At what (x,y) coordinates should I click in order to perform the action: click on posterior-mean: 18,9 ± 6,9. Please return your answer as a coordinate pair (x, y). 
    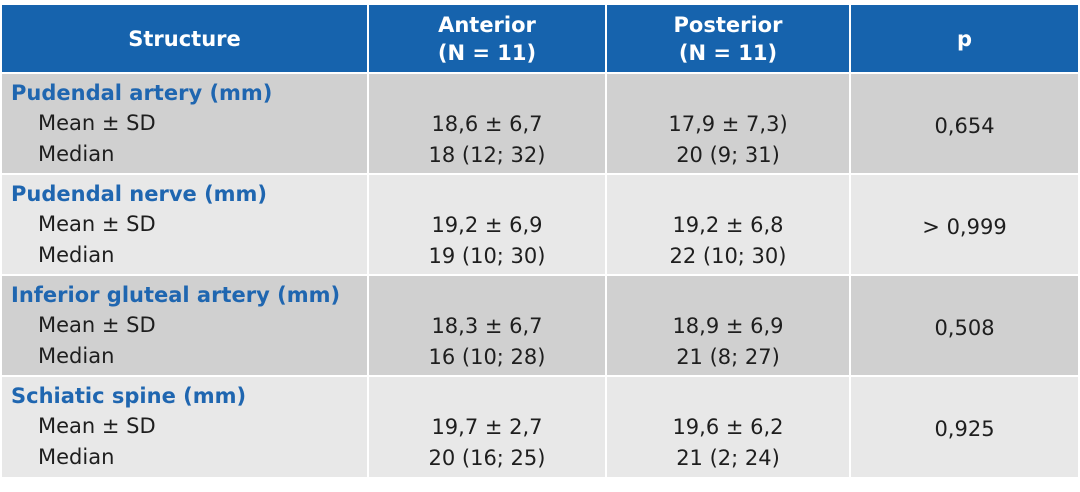
    Looking at the image, I should click on (728, 326).